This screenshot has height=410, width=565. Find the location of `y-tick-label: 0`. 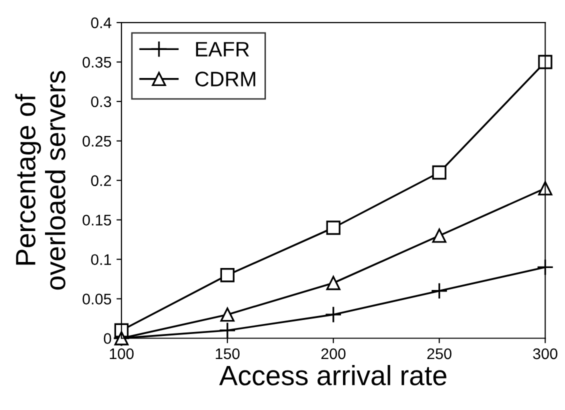

y-tick-label: 0 is located at coordinates (108, 338).